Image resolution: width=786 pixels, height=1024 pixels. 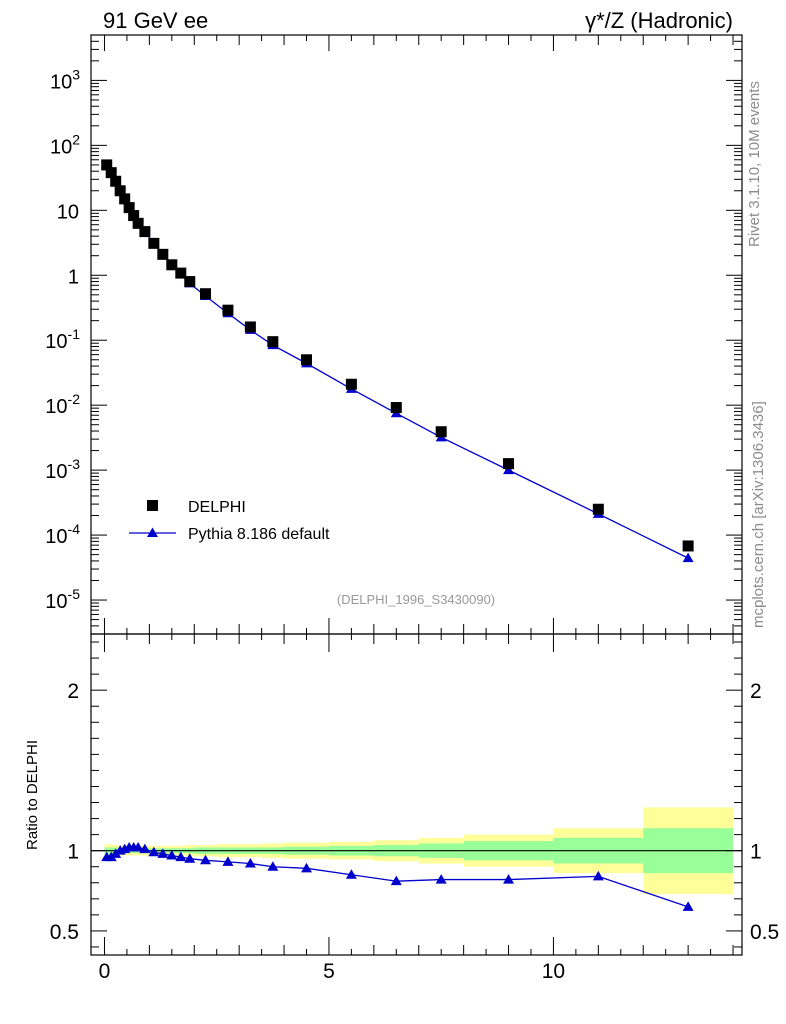 I want to click on legend-marker-pythia, so click(x=152, y=532).